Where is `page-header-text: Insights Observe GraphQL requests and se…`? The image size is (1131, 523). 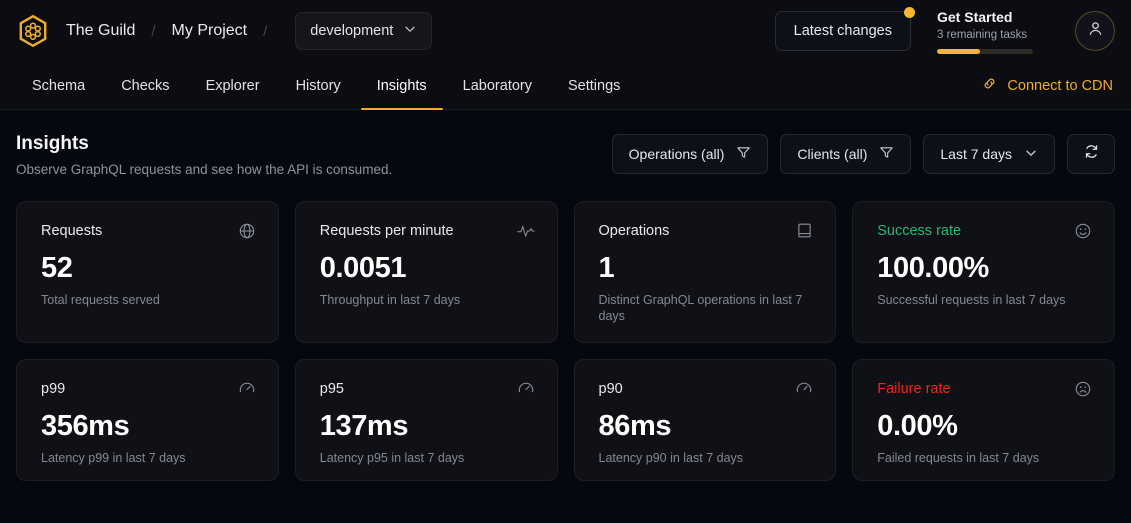
page-header-text: Insights Observe GraphQL requests and se… is located at coordinates (204, 155).